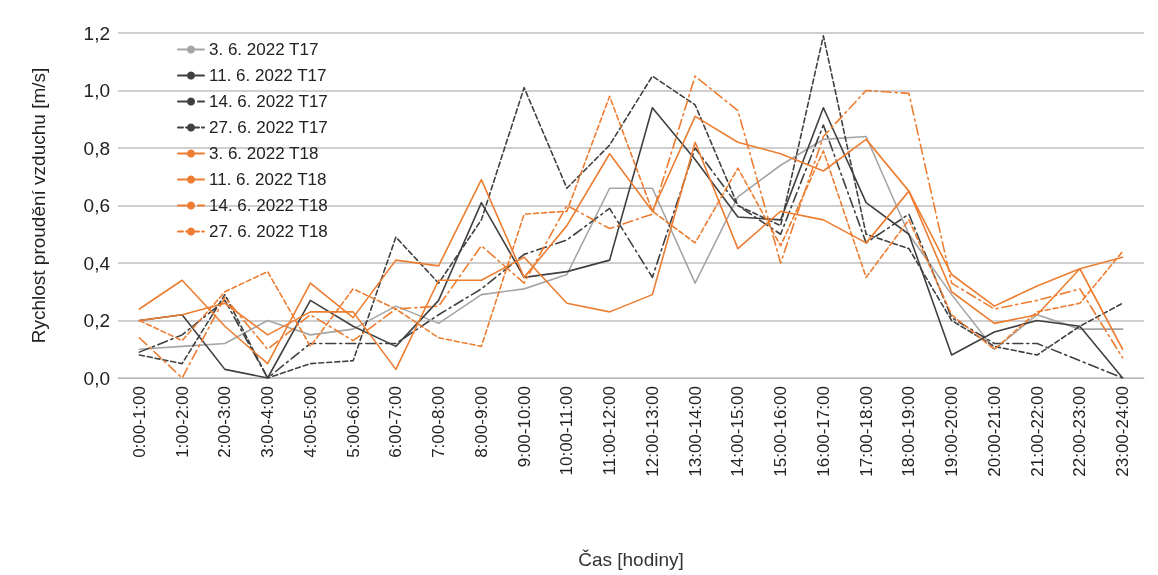 Image resolution: width=1158 pixels, height=575 pixels. Describe the element at coordinates (268, 101) in the screenshot. I see `legend-label: 14. 6. 2022 T17` at that location.